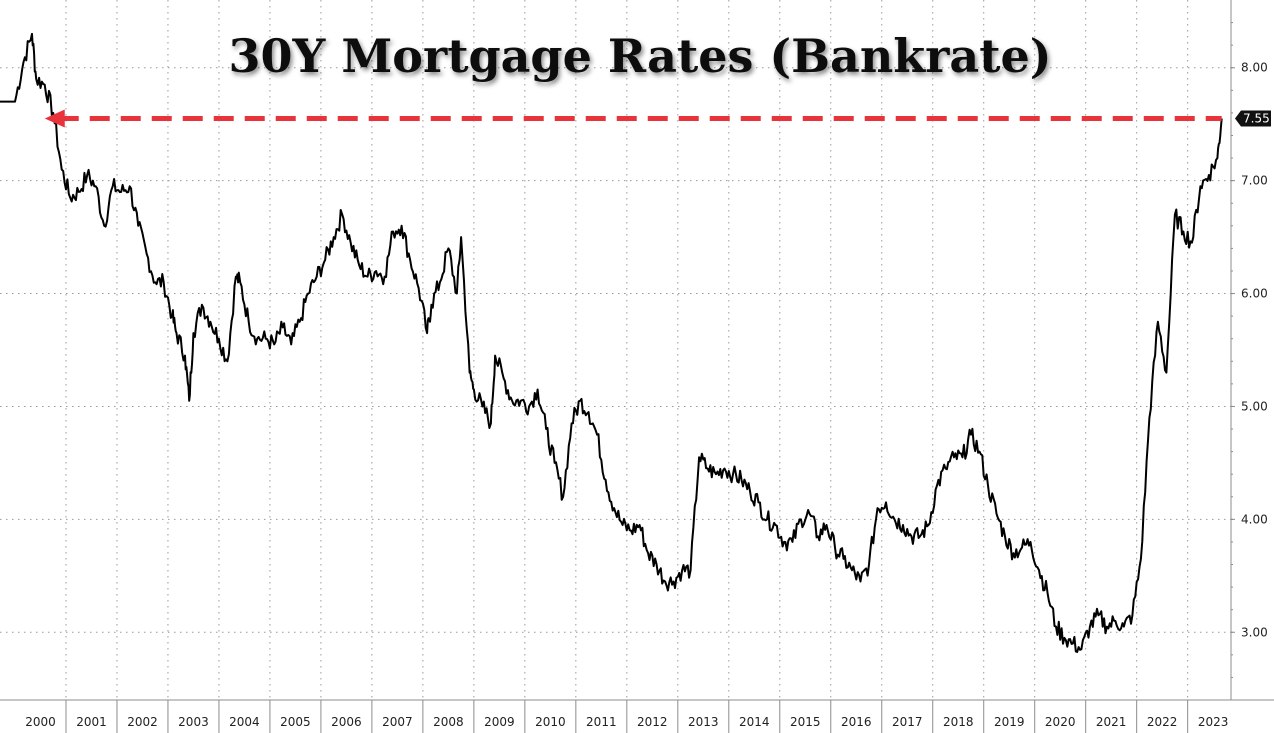  What do you see at coordinates (640, 56) in the screenshot?
I see `chart-title: 30Y Mortgage Rates (Bankrate)` at bounding box center [640, 56].